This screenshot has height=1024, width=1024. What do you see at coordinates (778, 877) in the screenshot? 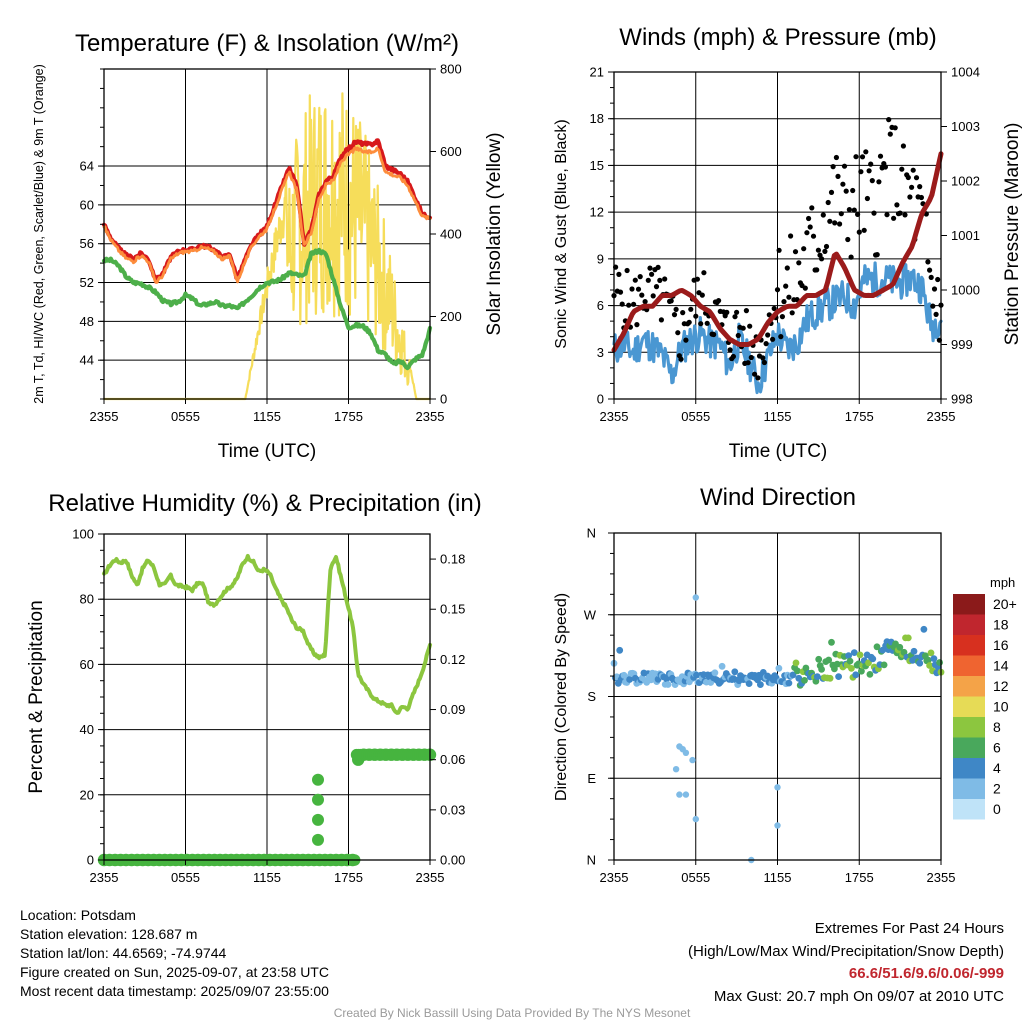
I see `direction-xtick-label: 1155` at bounding box center [778, 877].